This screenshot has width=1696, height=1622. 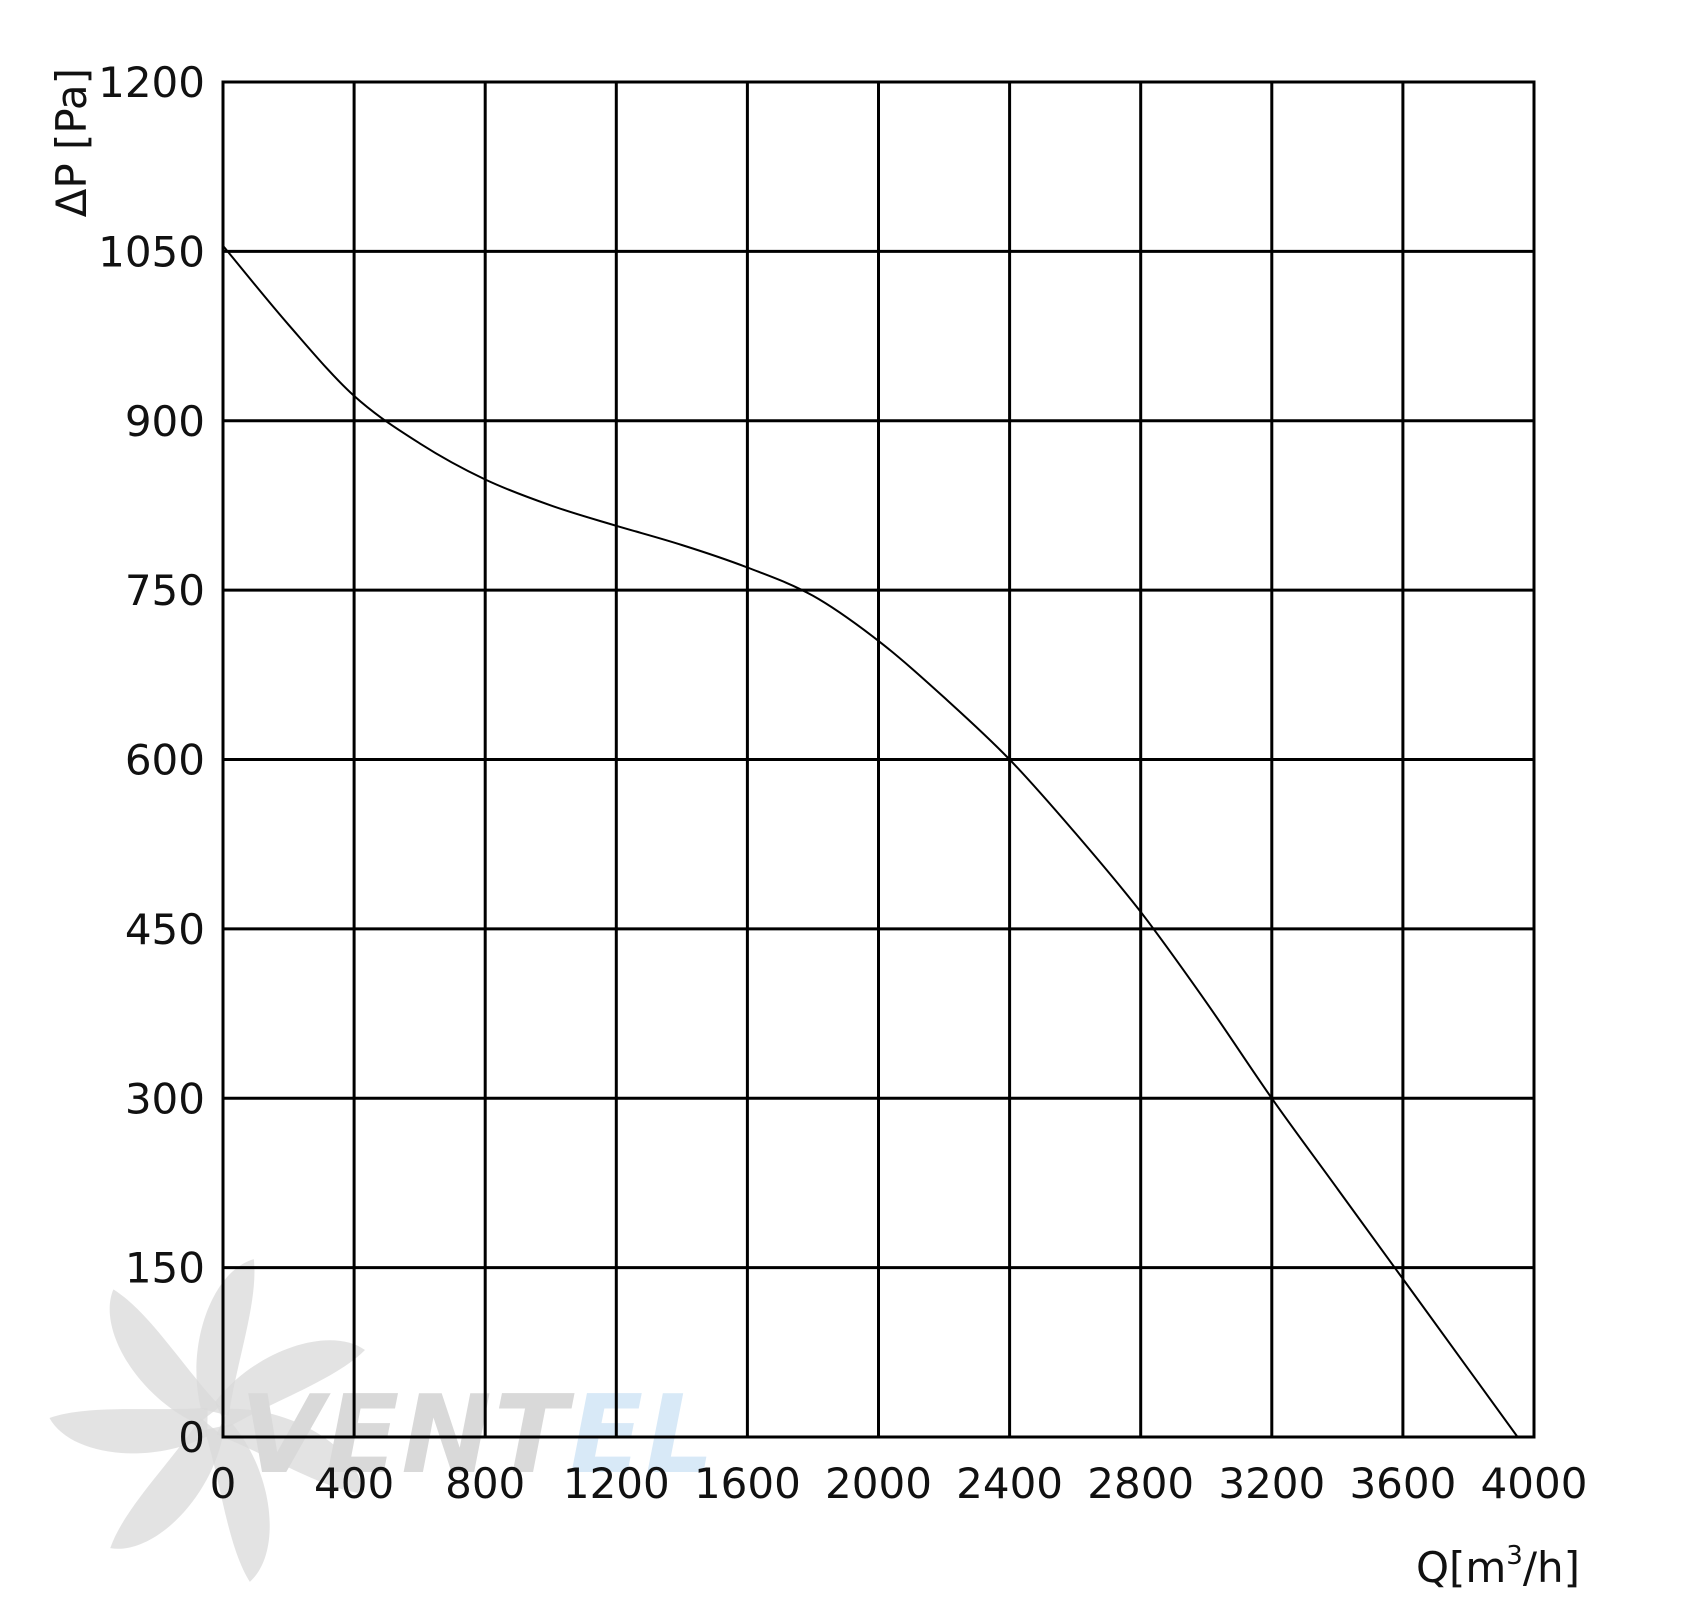 I want to click on x-tick-label: 1200, so click(x=616, y=1483).